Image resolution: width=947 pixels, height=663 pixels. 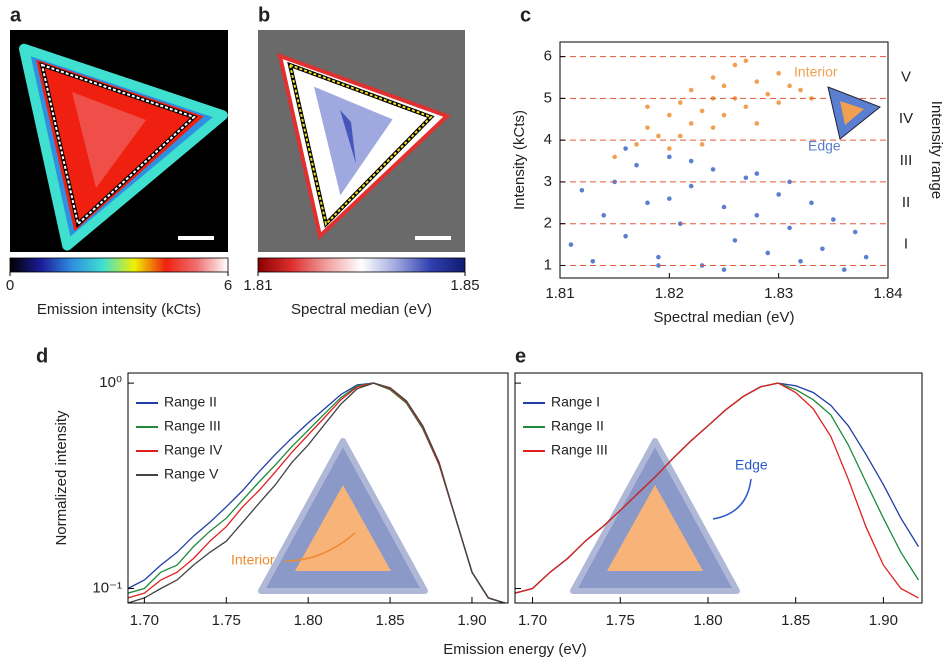 I want to click on y-tick-label: 4, so click(x=548, y=139).